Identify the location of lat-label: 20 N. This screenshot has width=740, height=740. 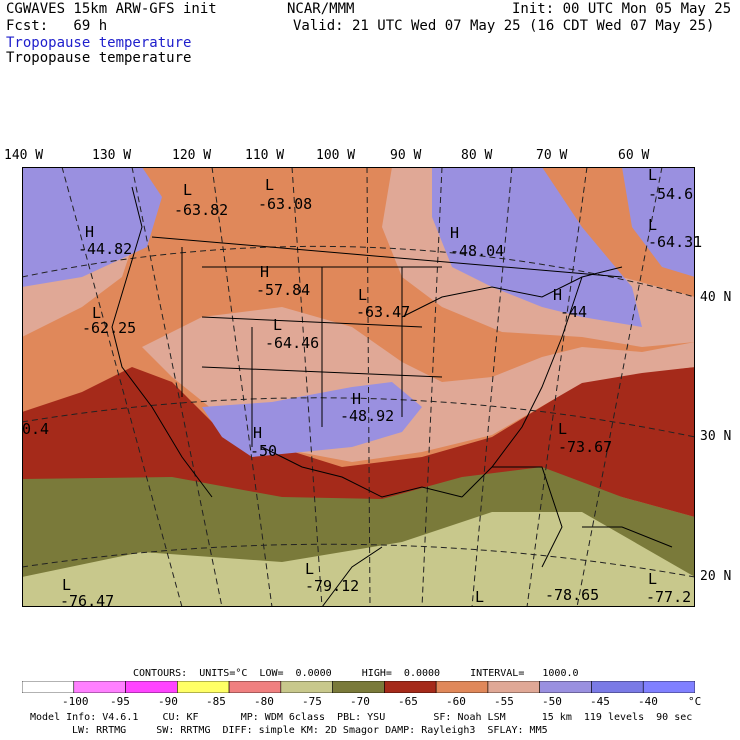
(716, 576).